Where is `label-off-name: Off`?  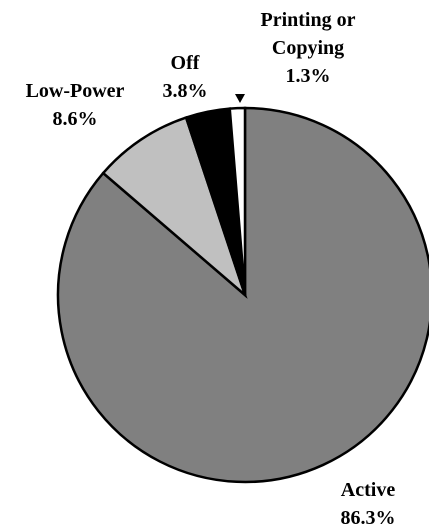 label-off-name: Off is located at coordinates (185, 63).